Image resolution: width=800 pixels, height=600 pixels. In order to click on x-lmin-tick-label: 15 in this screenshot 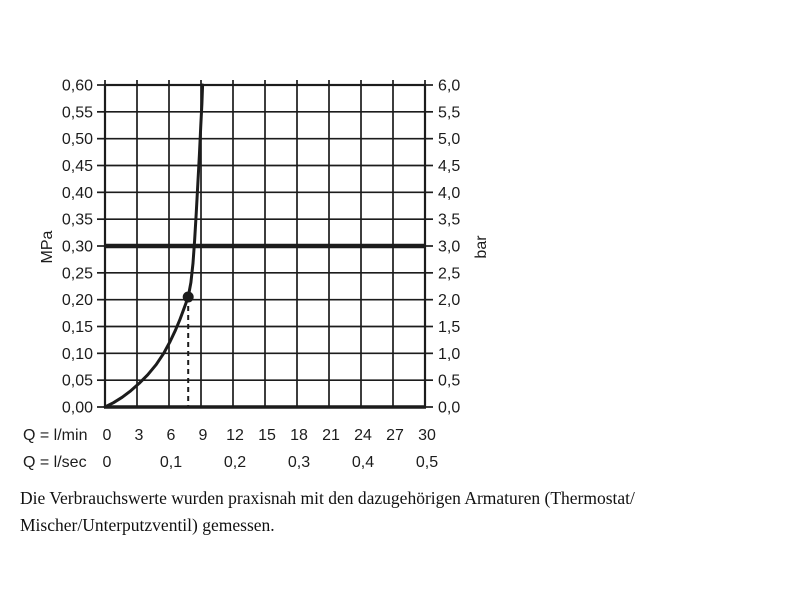, I will do `click(267, 435)`.